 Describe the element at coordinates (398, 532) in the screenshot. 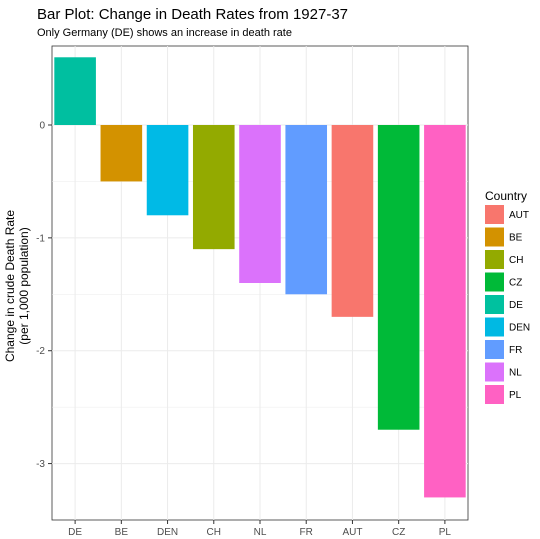

I see `x-tick-label-cz: CZ` at that location.